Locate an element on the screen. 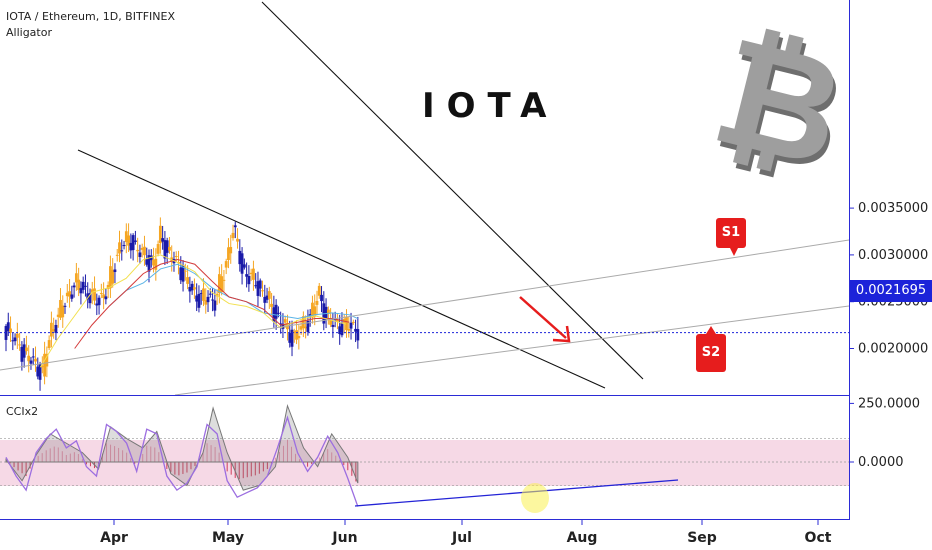 The image size is (932, 550). time-tick-label: Apr is located at coordinates (114, 538).